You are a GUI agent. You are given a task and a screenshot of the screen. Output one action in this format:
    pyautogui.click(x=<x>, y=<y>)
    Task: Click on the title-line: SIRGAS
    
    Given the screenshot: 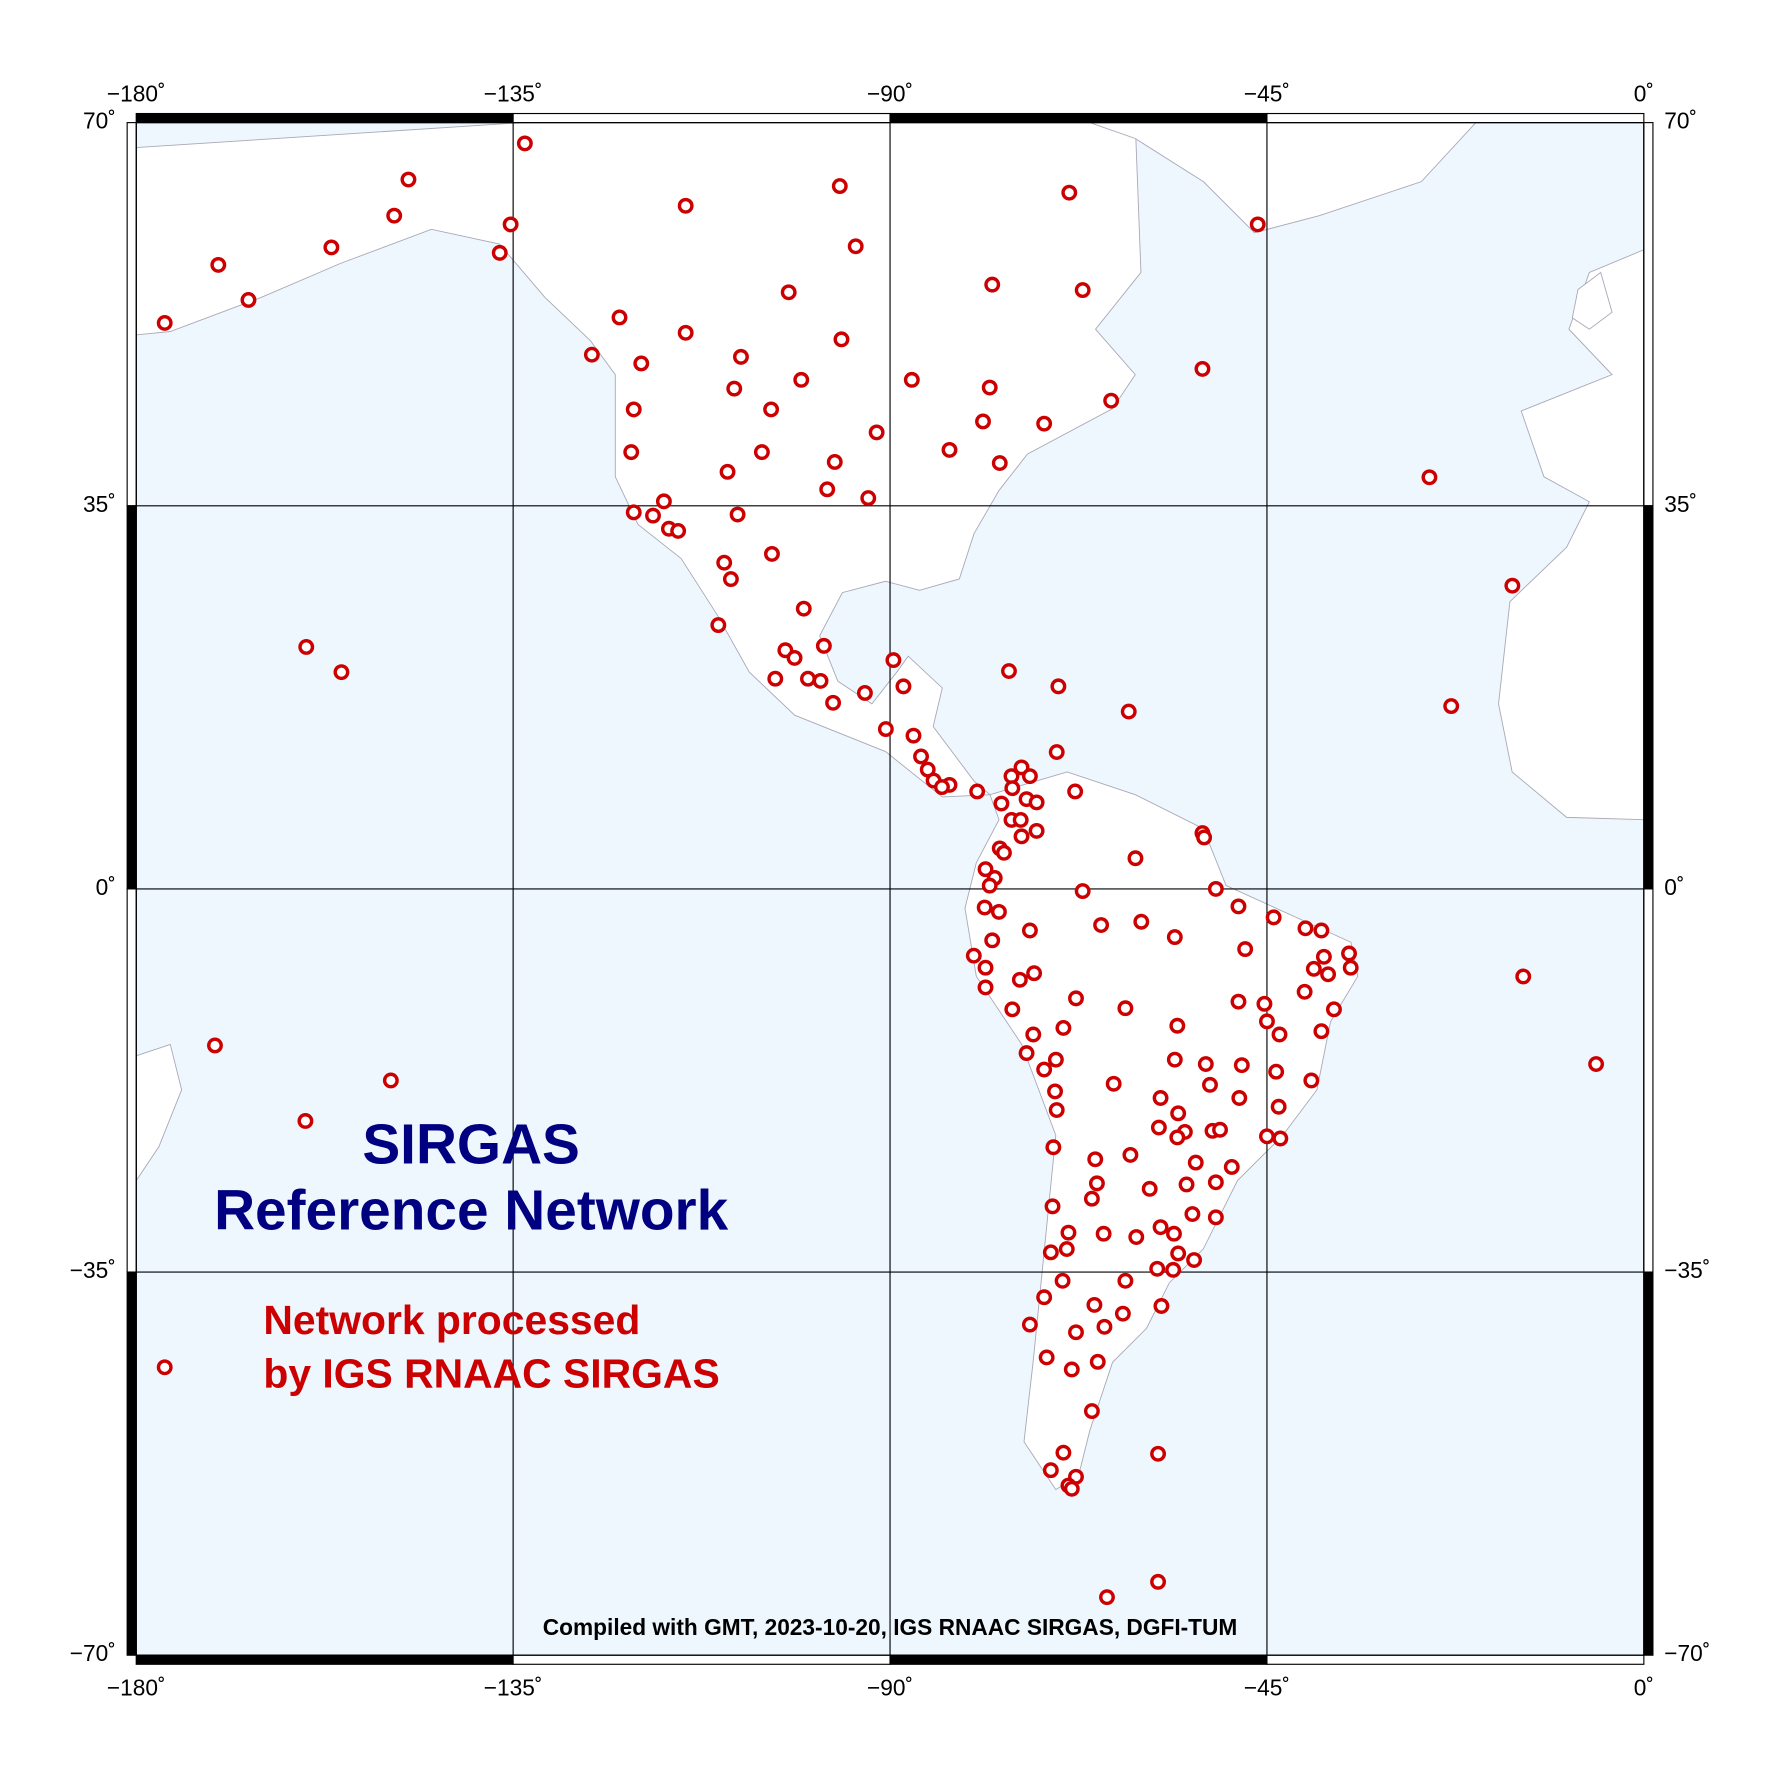 What is the action you would take?
    pyautogui.click(x=471, y=1145)
    